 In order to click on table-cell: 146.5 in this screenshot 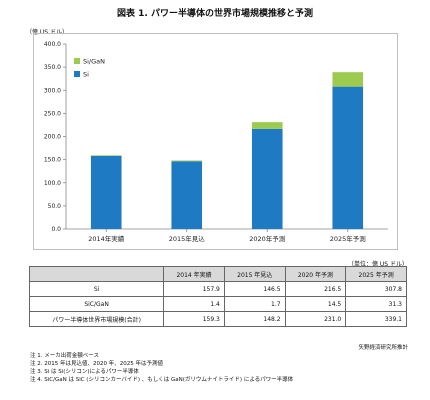, I will do `click(254, 289)`.